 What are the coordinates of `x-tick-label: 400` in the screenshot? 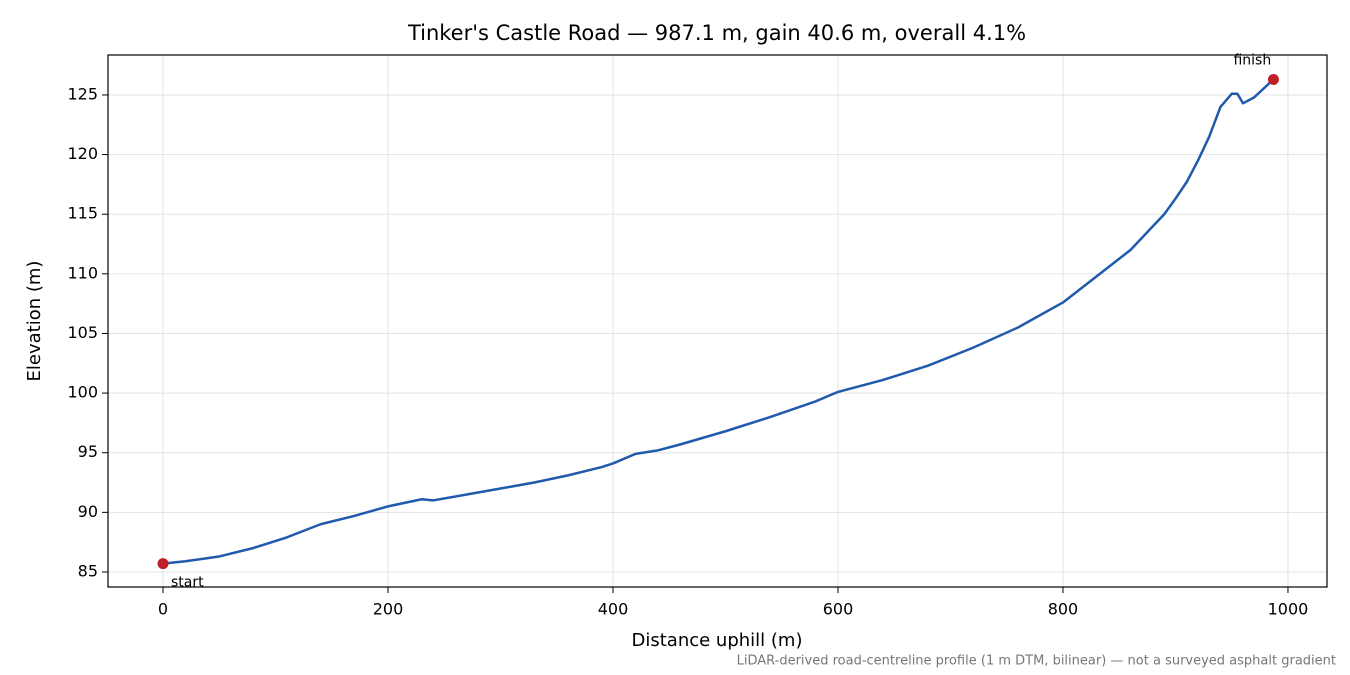 It's located at (613, 609).